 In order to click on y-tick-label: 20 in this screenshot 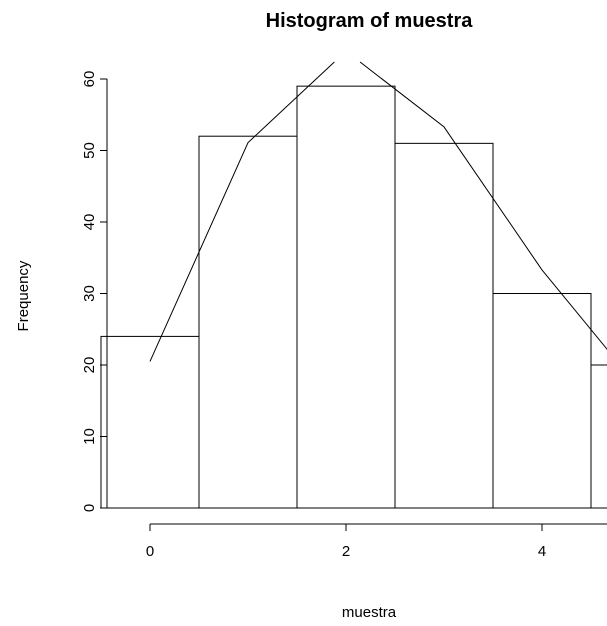, I will do `click(89, 365)`.